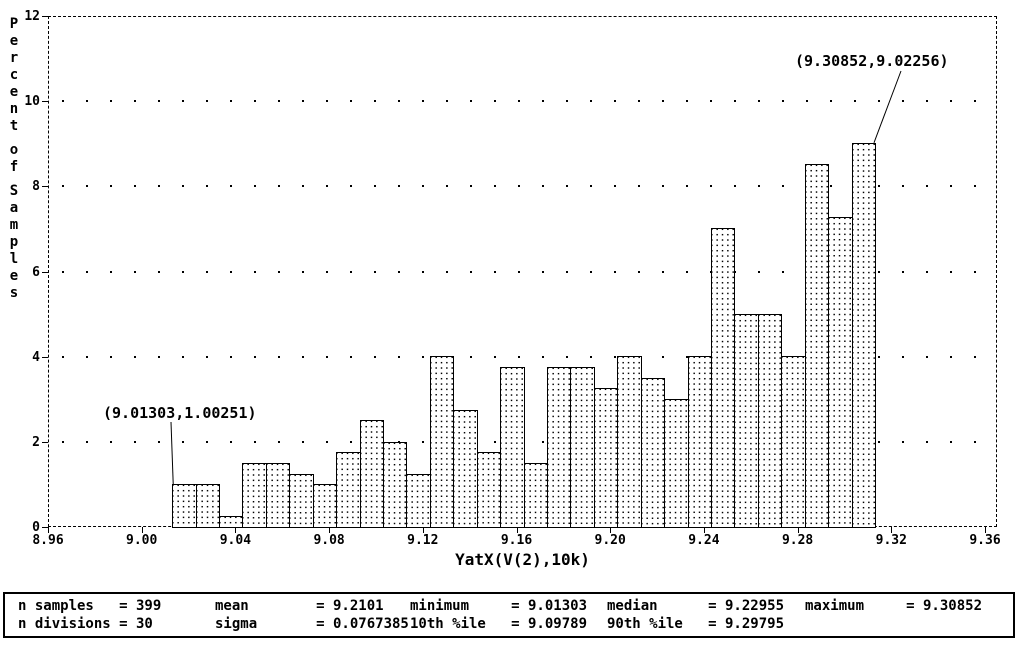 The image size is (1020, 648). Describe the element at coordinates (36, 527) in the screenshot. I see `y-tick-label: 0` at that location.